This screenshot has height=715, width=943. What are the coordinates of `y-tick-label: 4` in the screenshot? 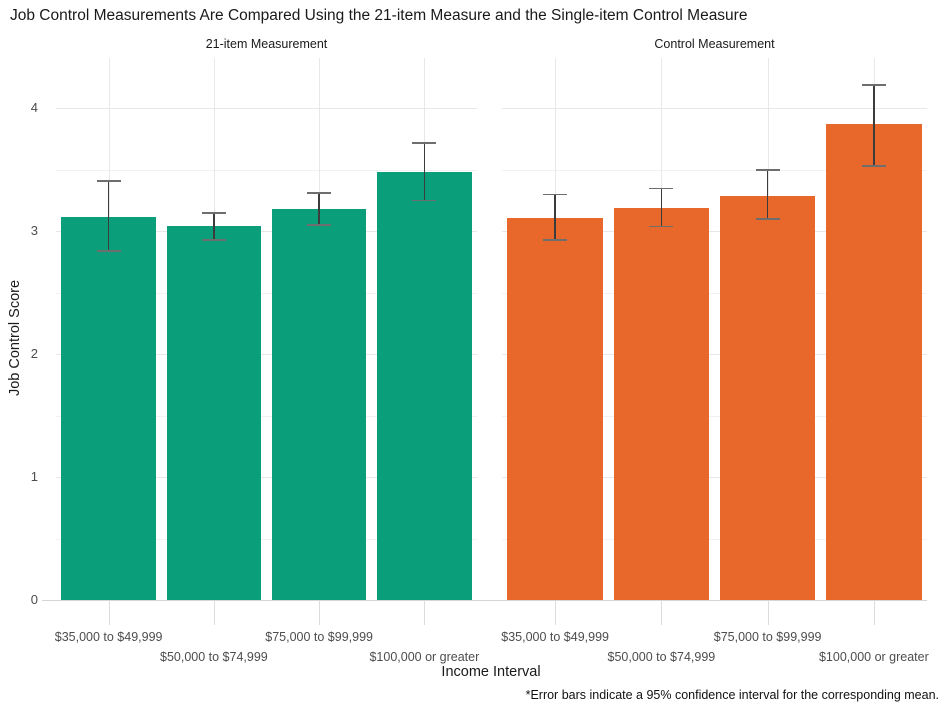 It's located at (34, 108).